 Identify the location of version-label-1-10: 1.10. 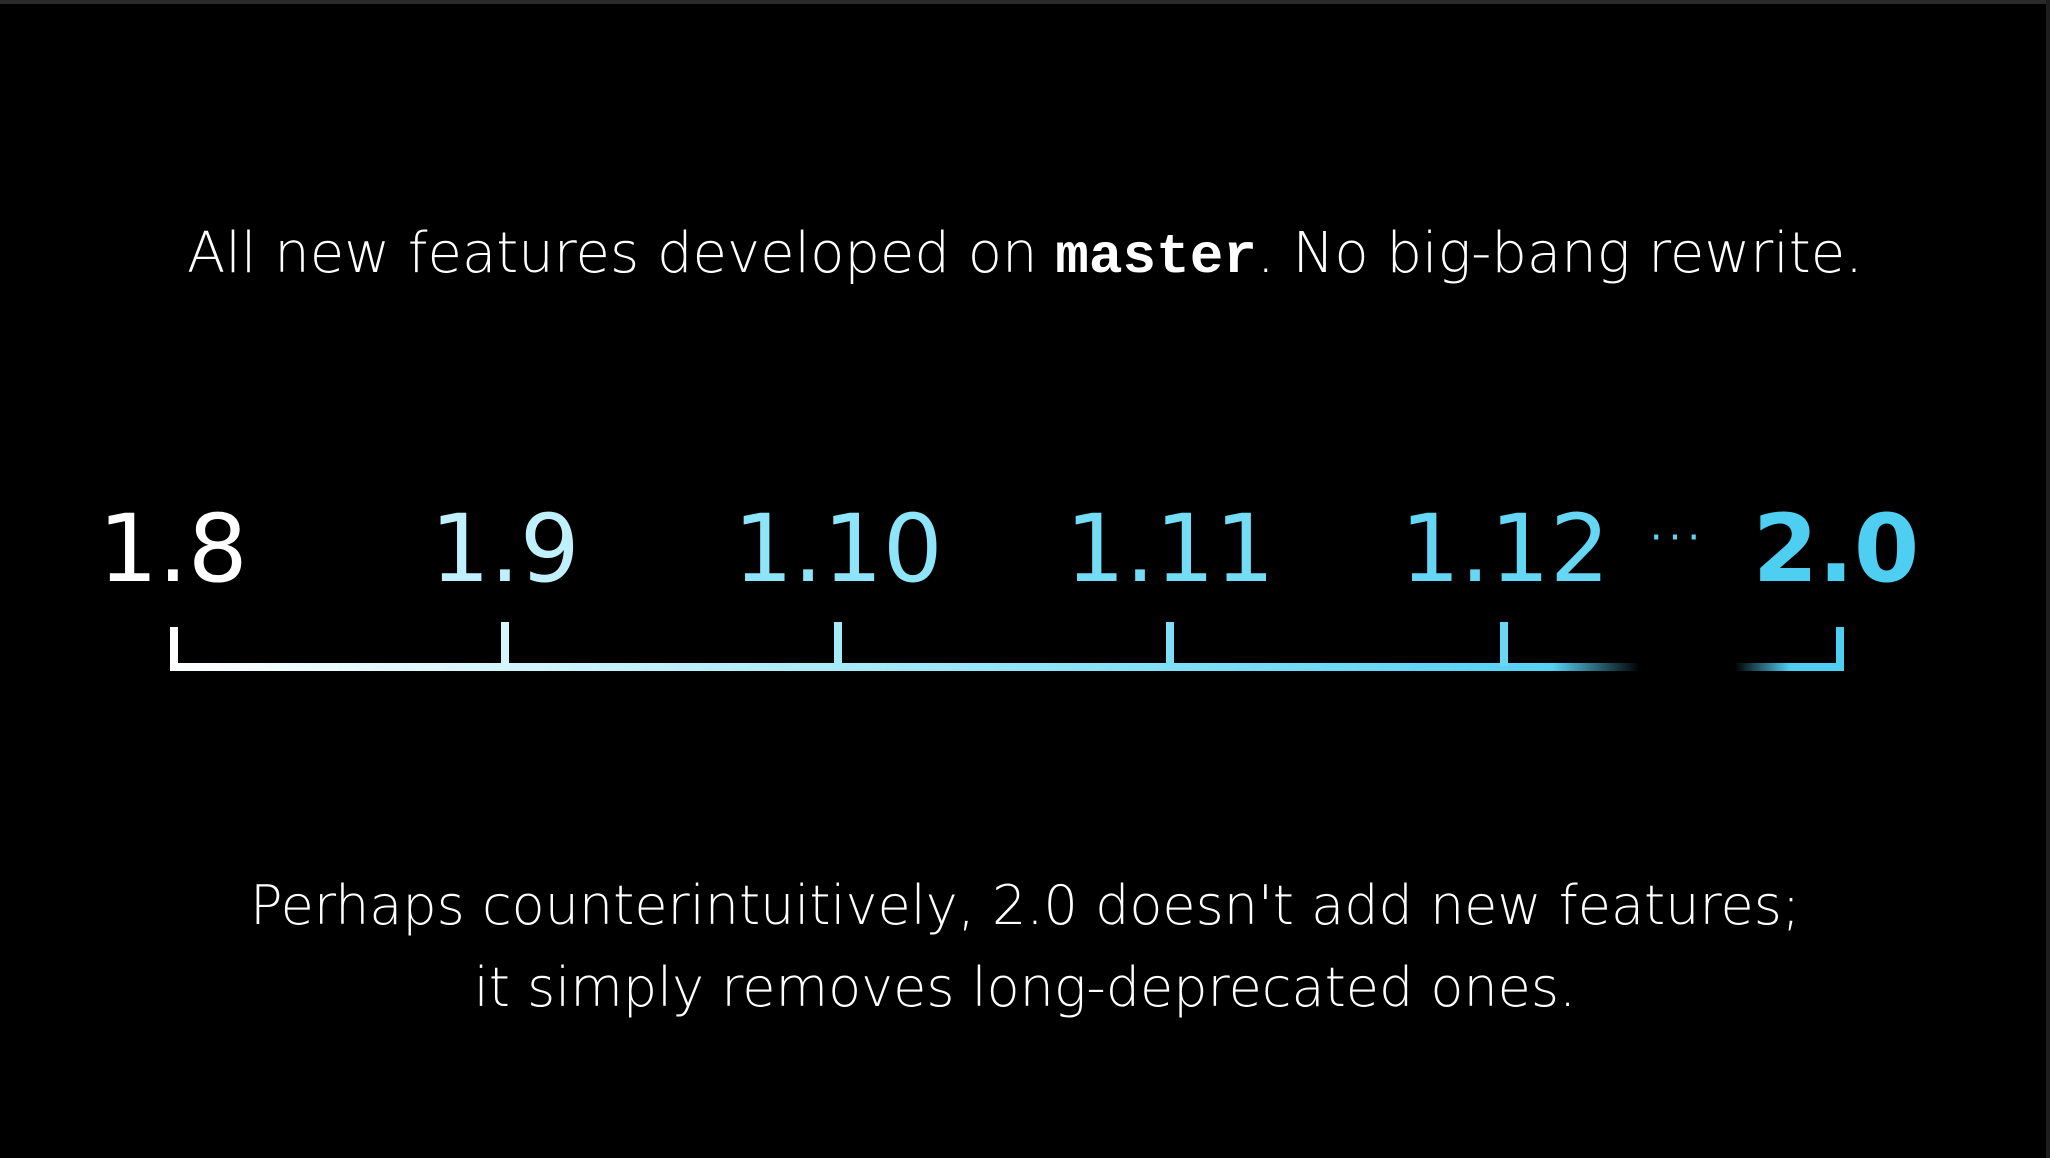
(838, 549).